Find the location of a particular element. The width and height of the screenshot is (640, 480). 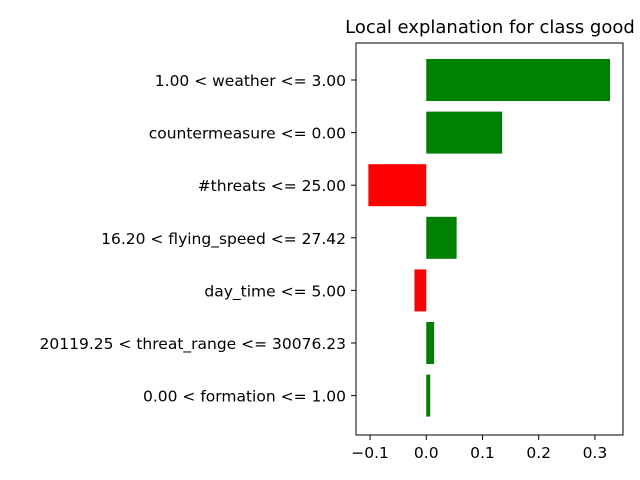

x-axis-ticks: −0.1 0.0 0.1 0.2 0.3 is located at coordinates (479, 448).